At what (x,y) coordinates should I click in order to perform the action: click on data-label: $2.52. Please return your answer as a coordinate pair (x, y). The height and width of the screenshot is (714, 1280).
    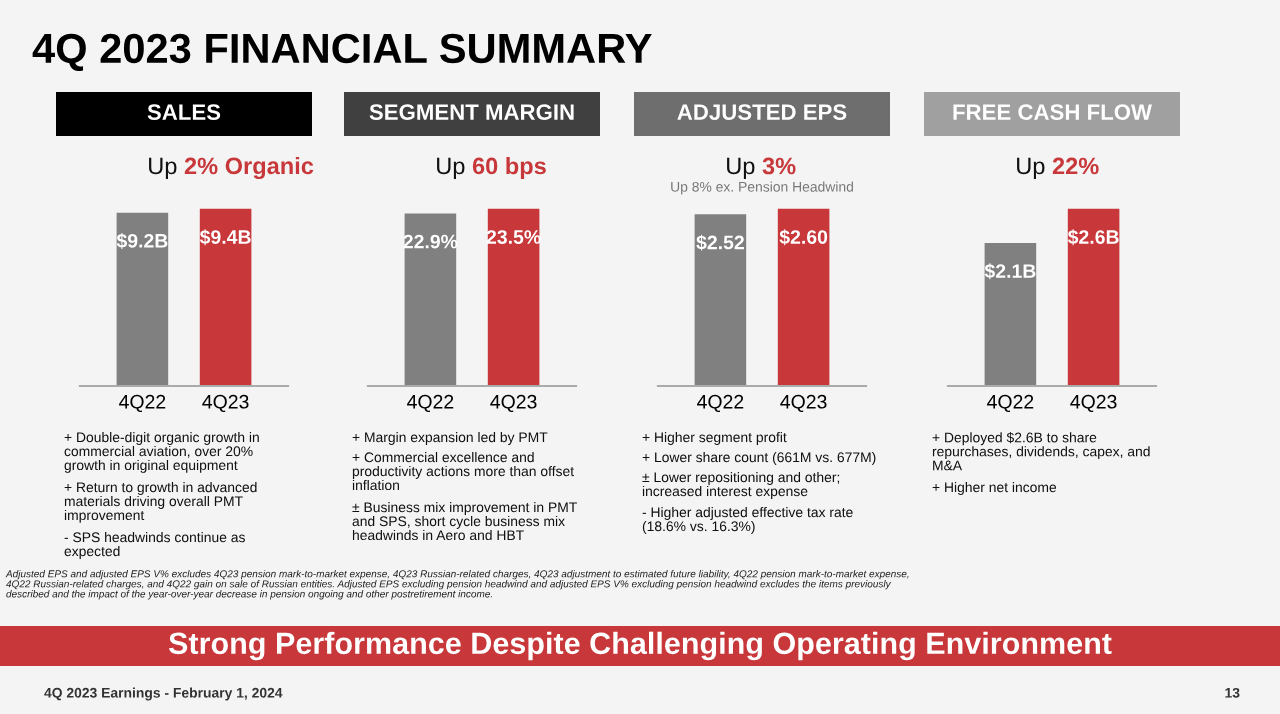
    Looking at the image, I should click on (720, 242).